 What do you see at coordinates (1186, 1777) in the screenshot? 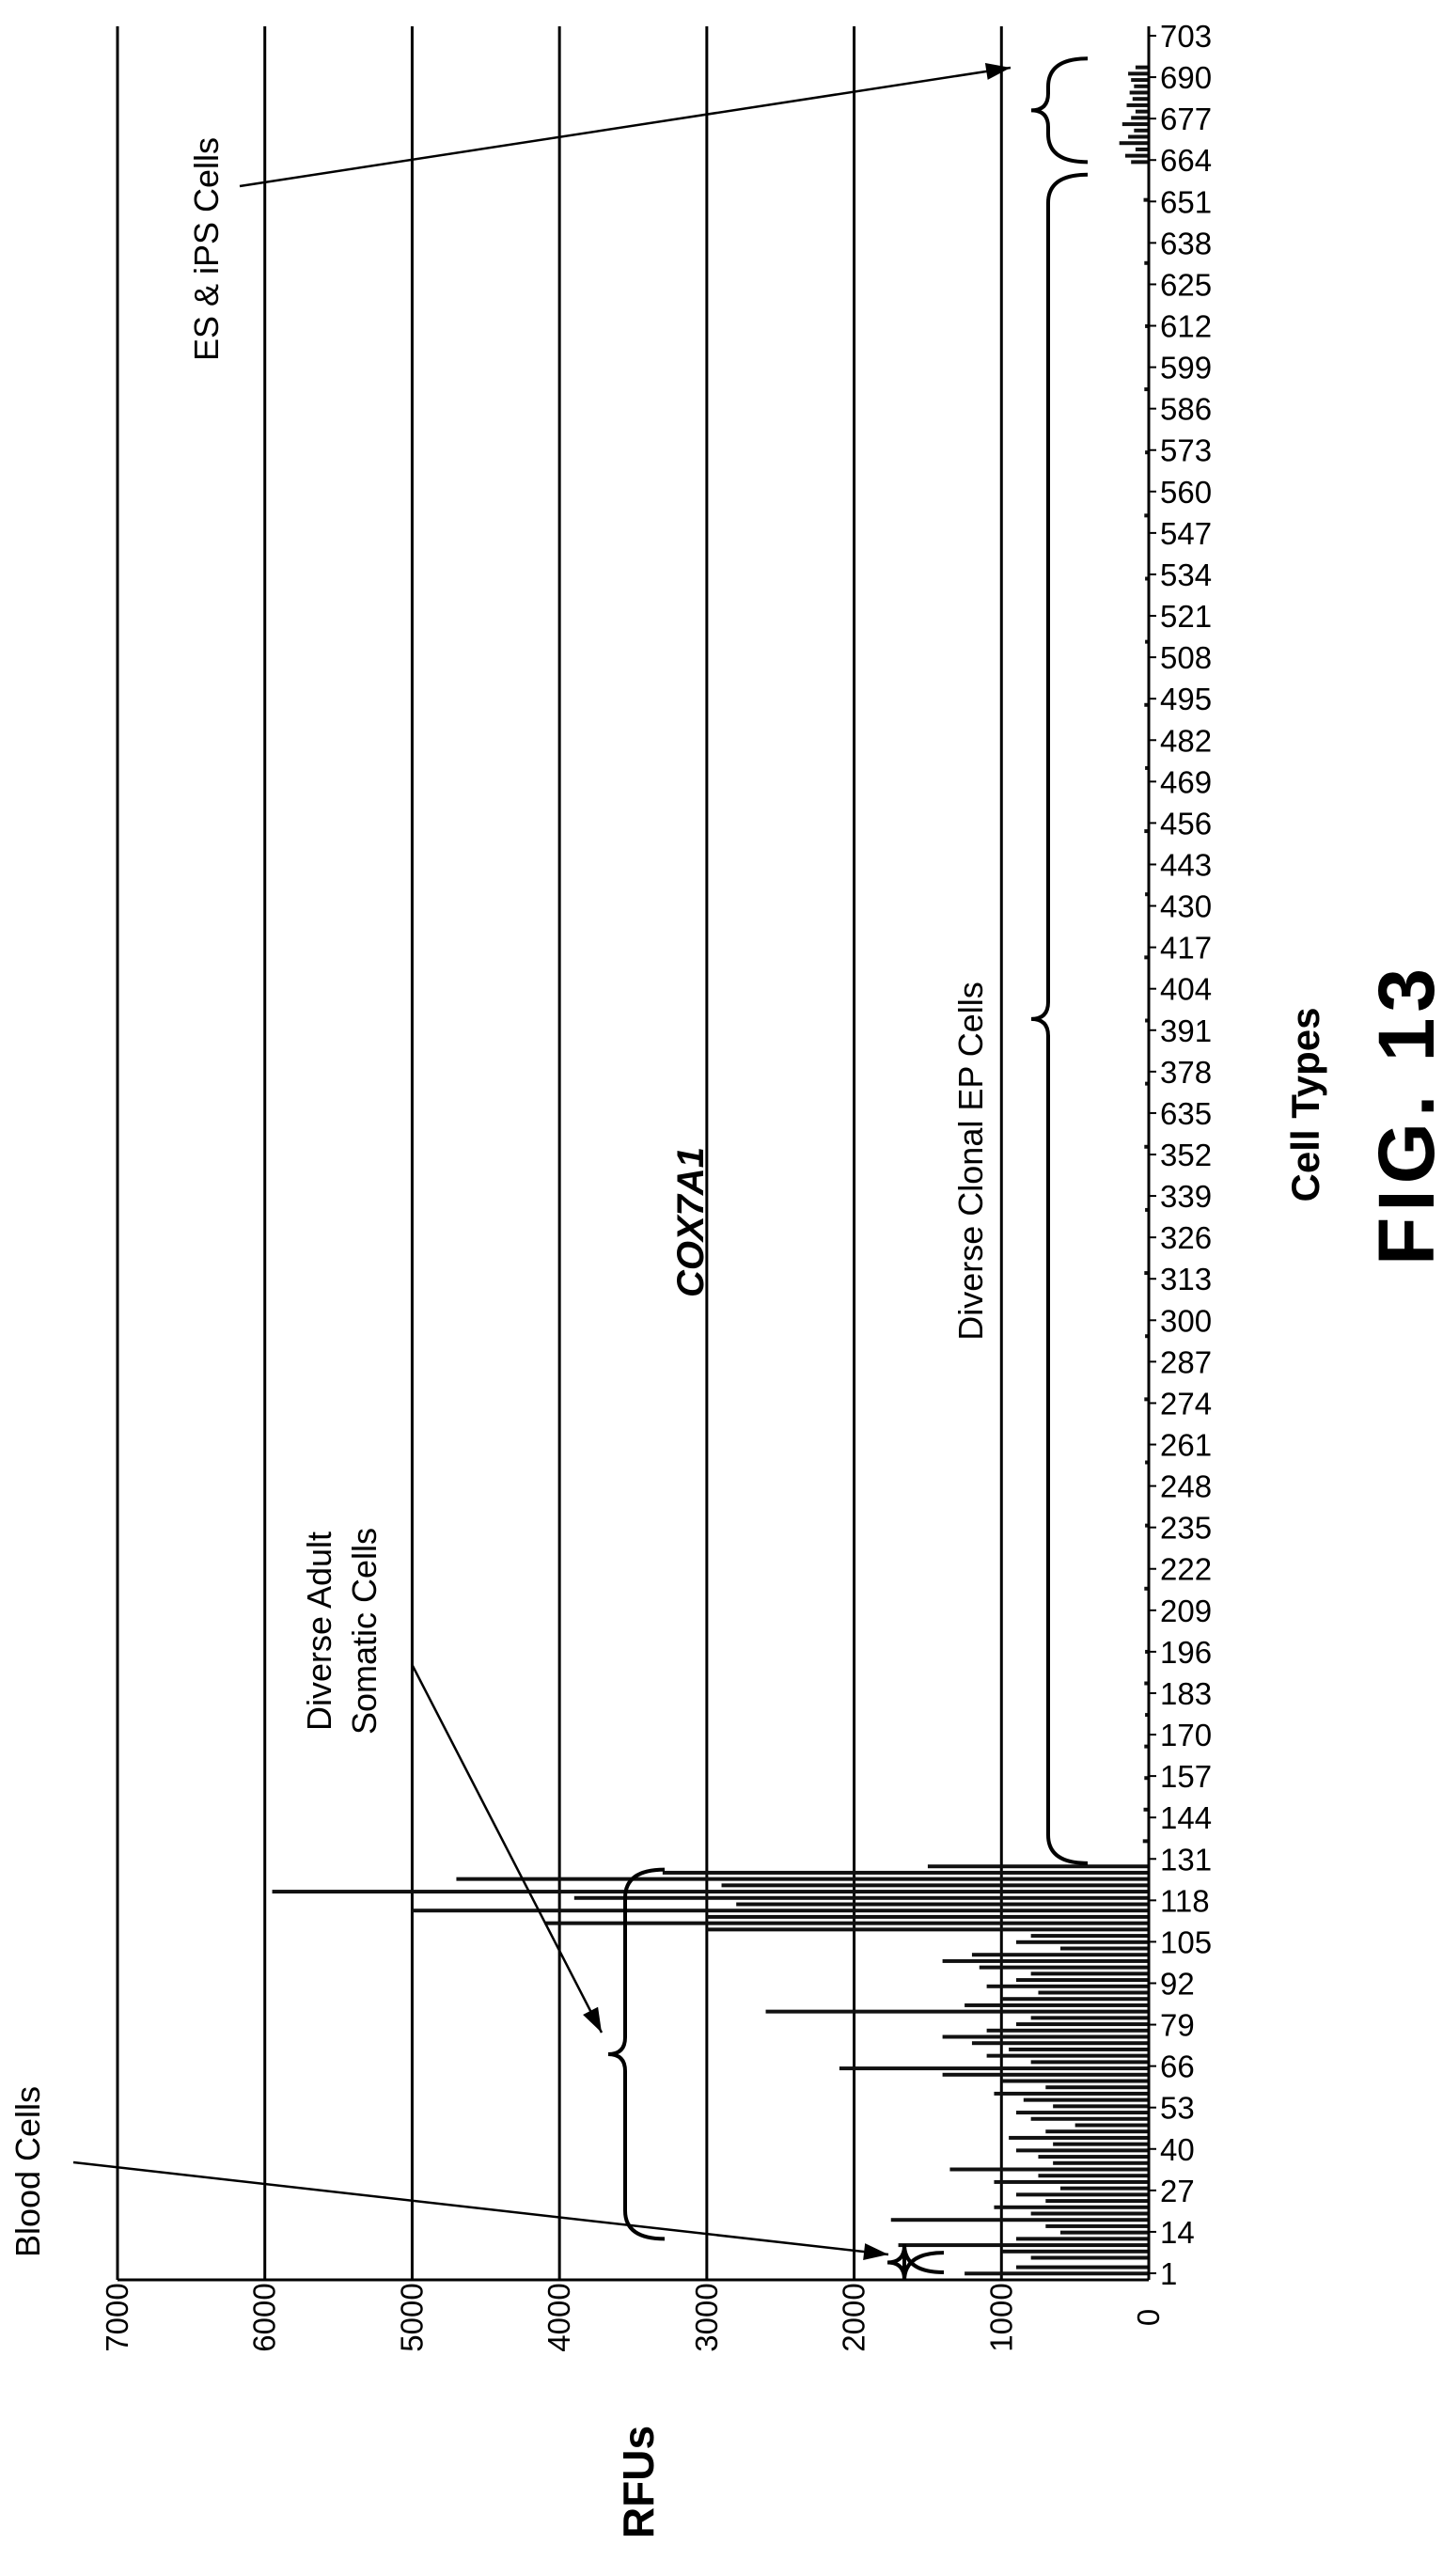
I see `x-tick-label: 157` at bounding box center [1186, 1777].